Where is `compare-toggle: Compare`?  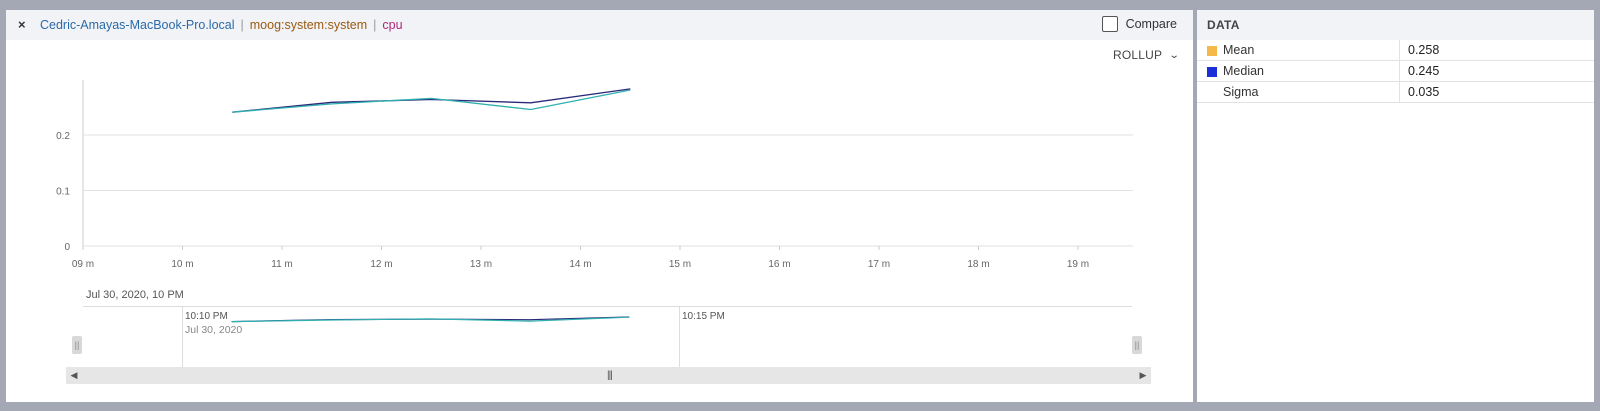 compare-toggle: Compare is located at coordinates (1139, 24).